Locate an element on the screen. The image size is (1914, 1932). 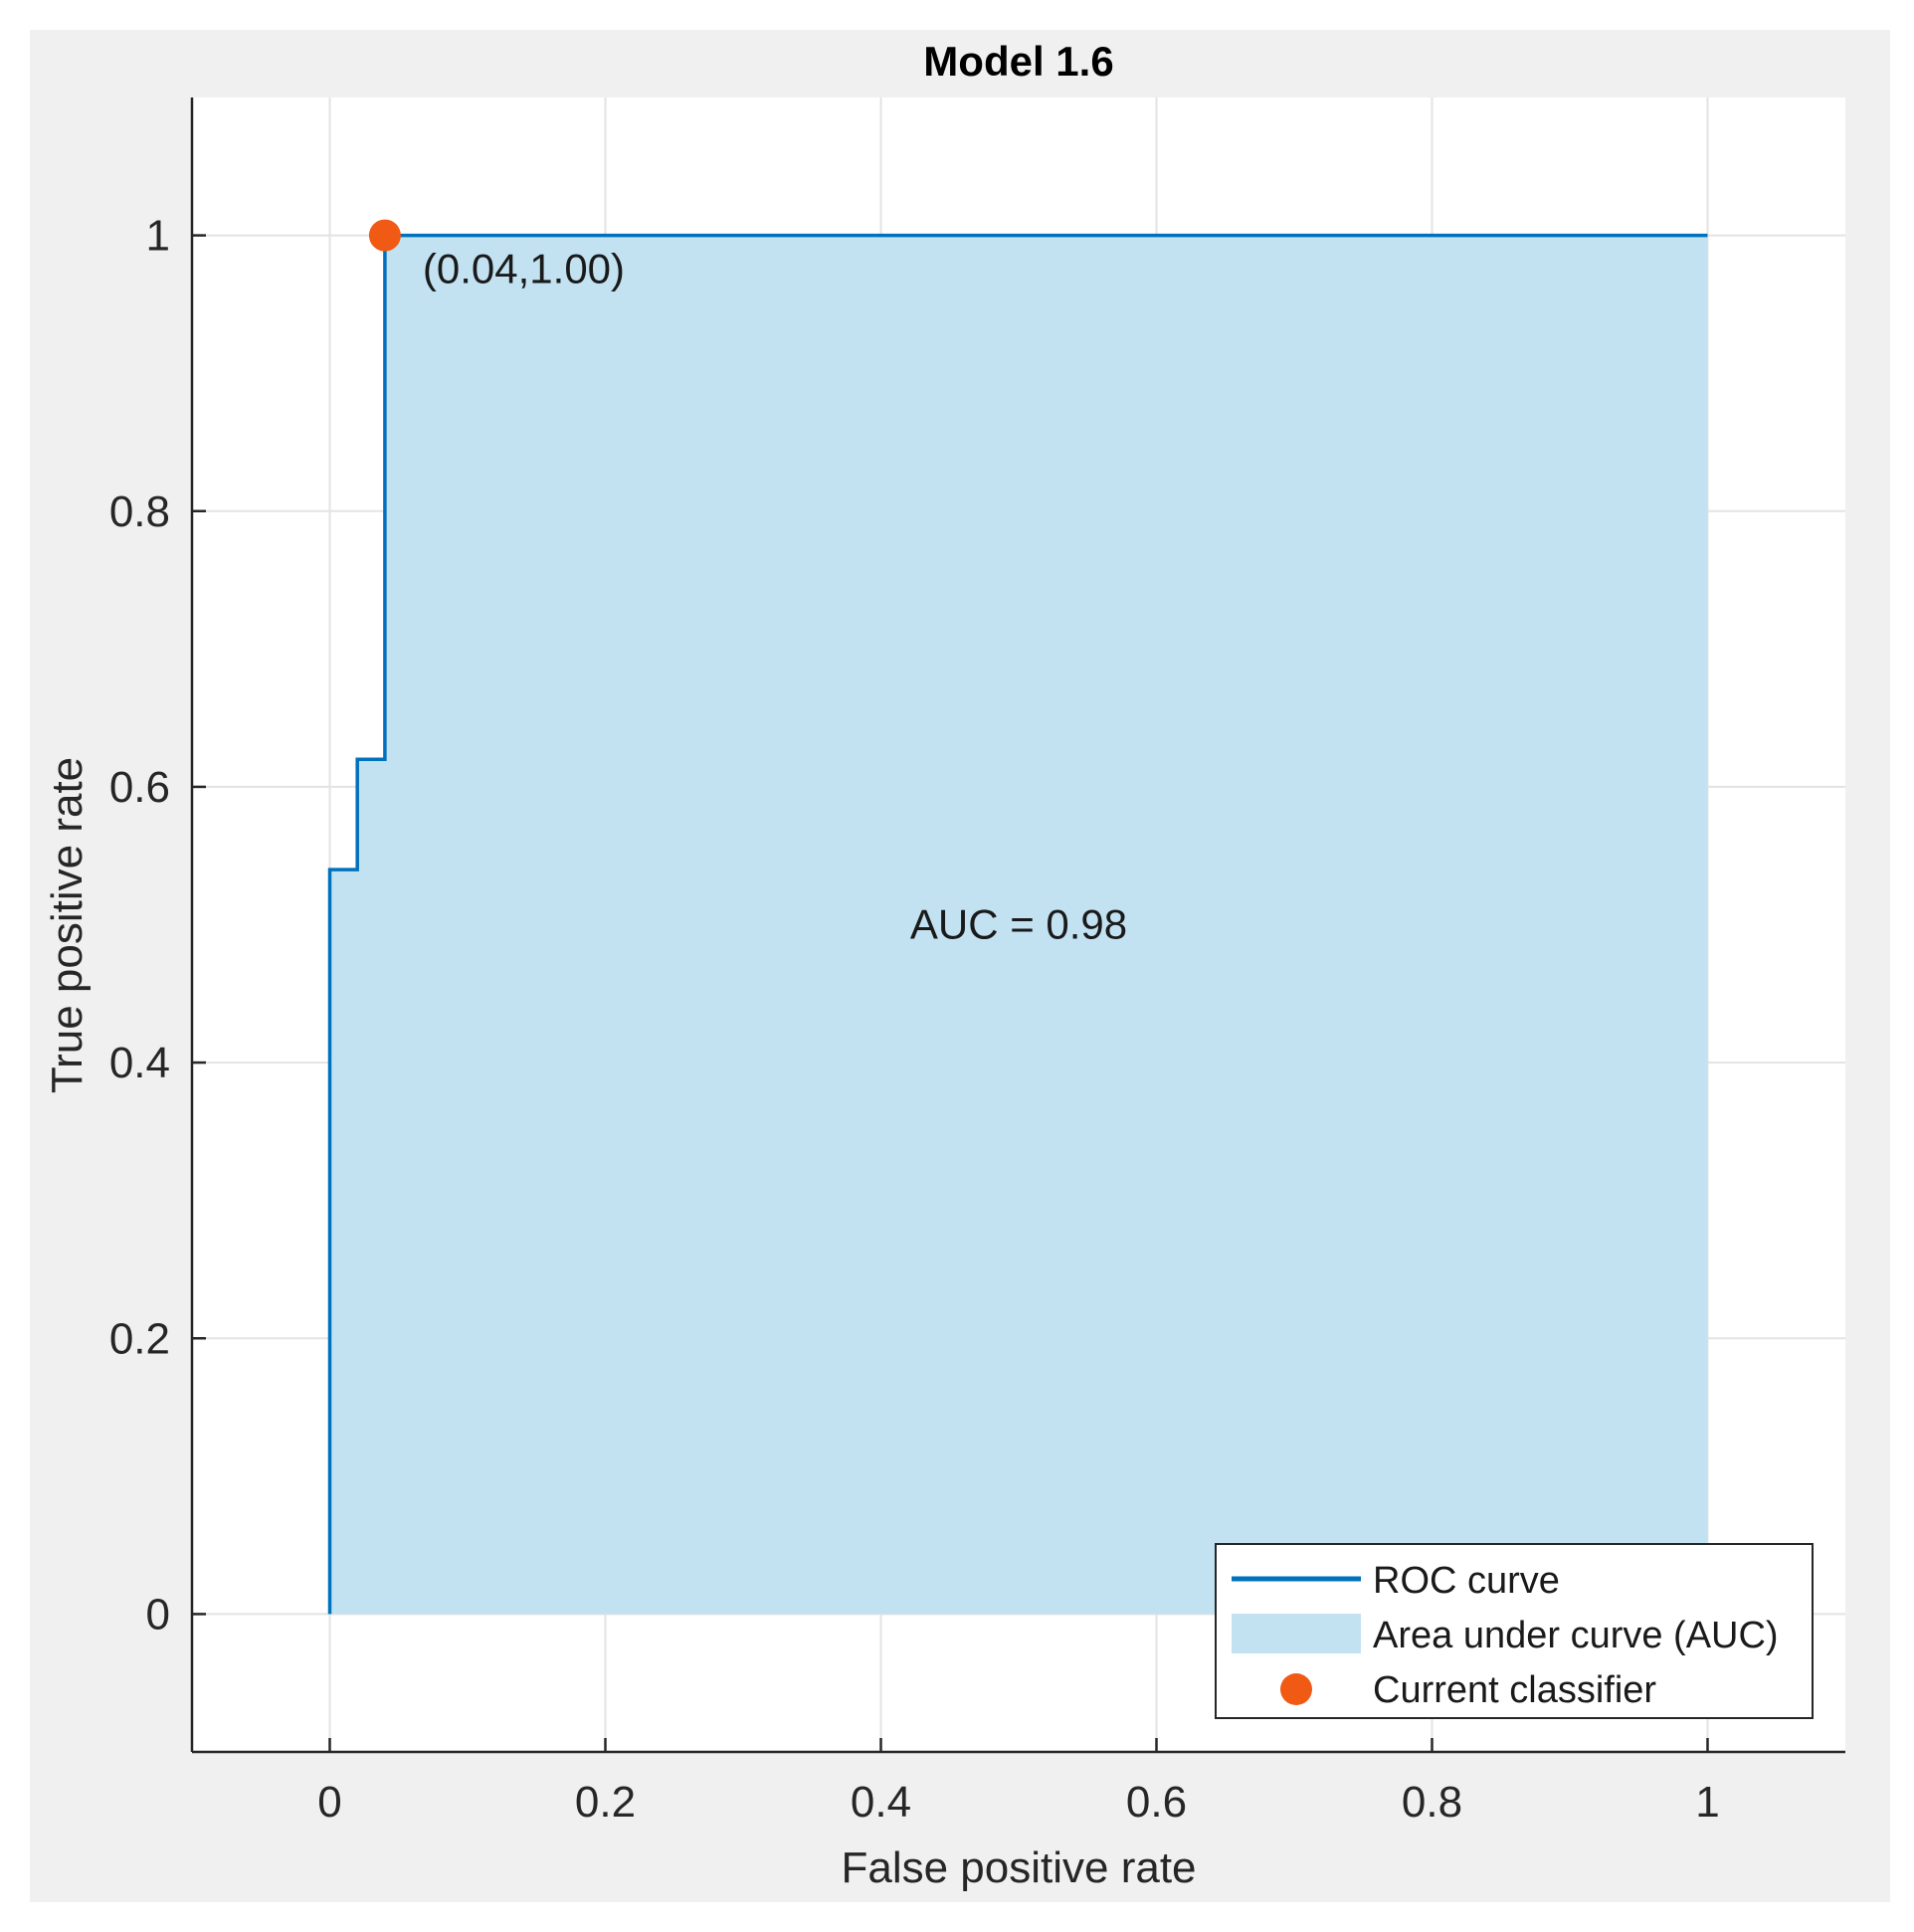
y-tick-label: 0.4 is located at coordinates (139, 1063).